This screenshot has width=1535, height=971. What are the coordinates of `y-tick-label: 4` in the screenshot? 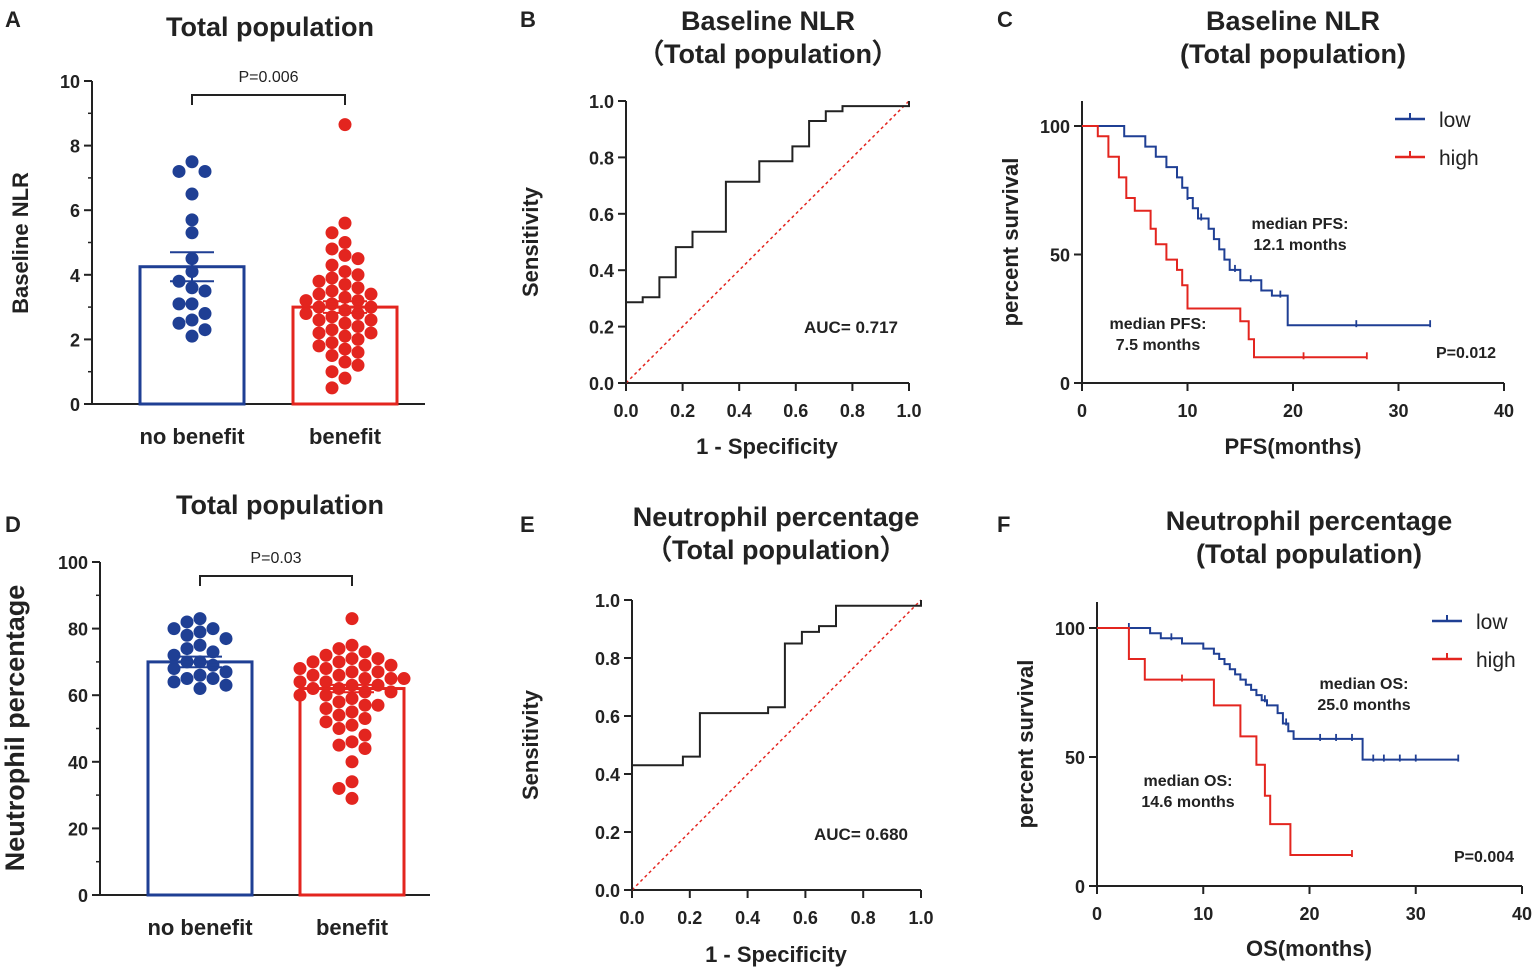 It's located at (75, 276).